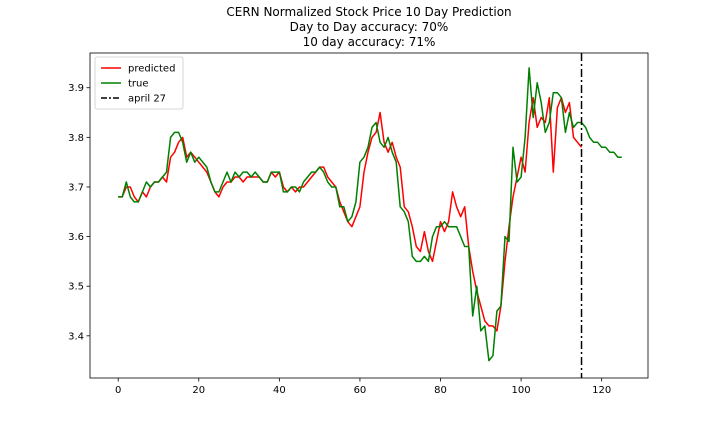 The image size is (720, 432). I want to click on y-axis-ticks: 3.4 3.5 3.6 3.7 3.8 3.9, so click(79, 212).